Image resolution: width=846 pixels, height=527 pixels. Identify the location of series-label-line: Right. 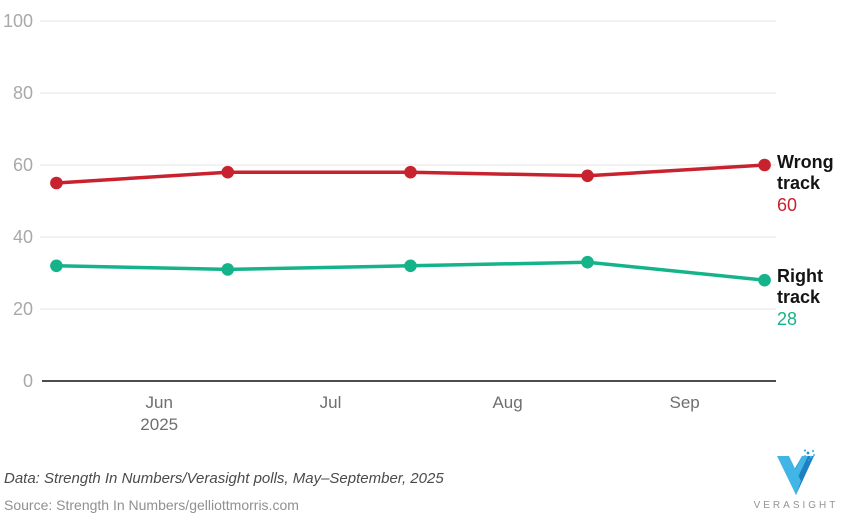
(800, 276).